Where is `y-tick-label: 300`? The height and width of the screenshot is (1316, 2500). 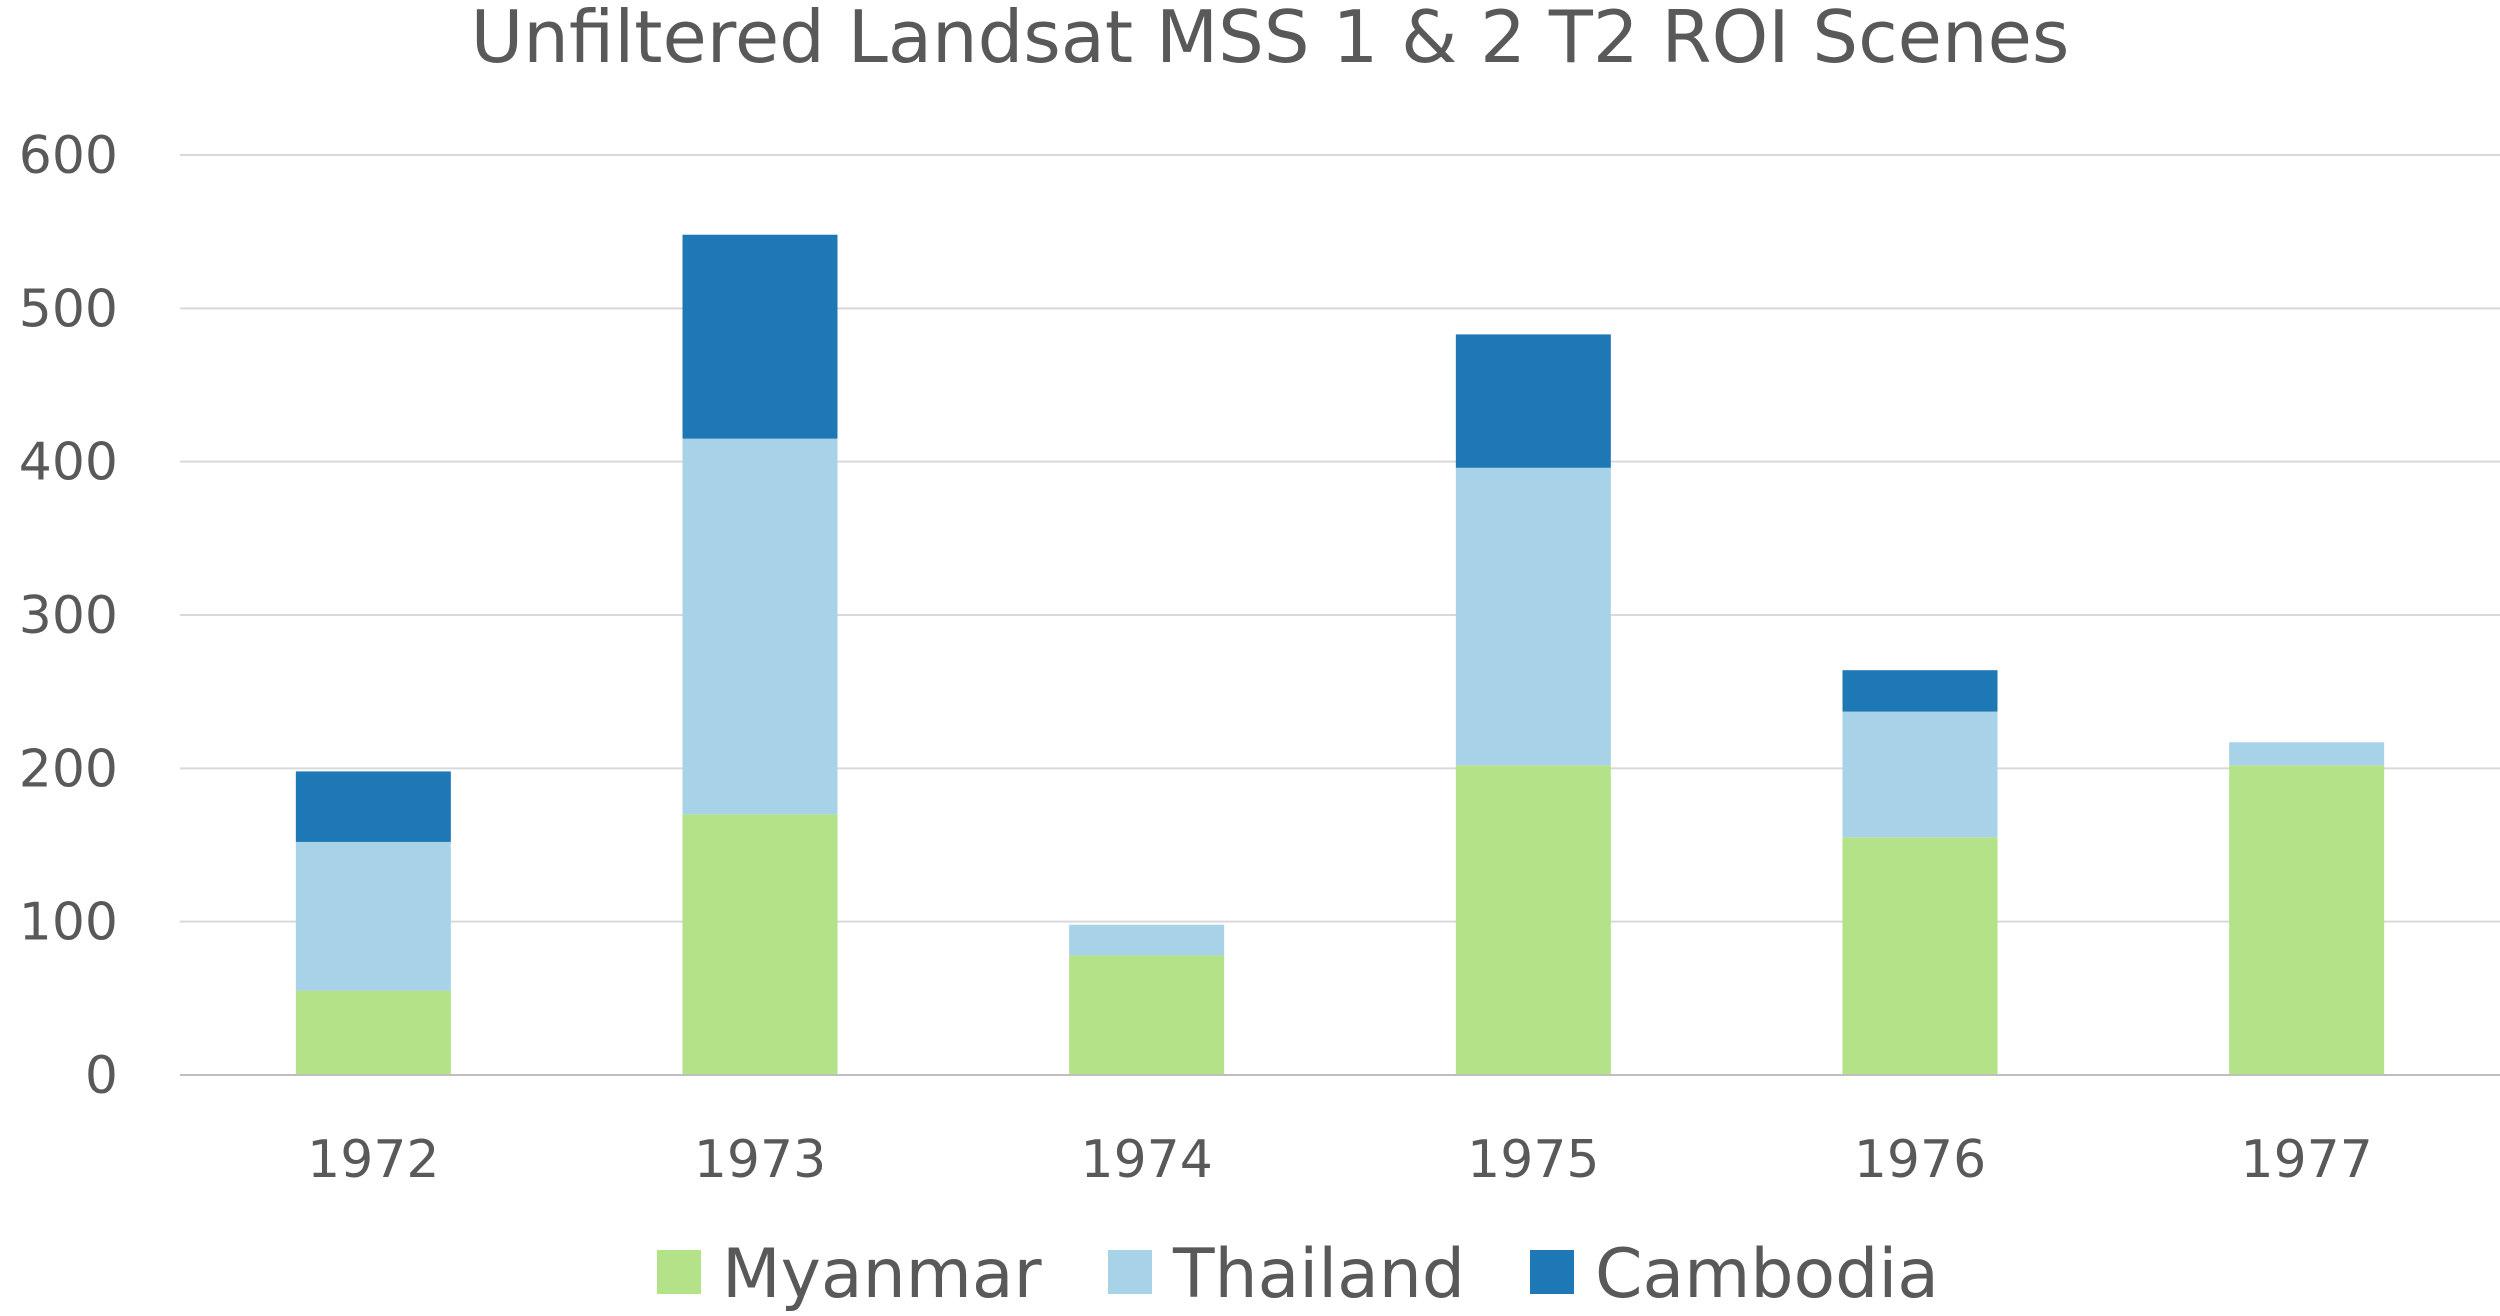 y-tick-label: 300 is located at coordinates (68, 616).